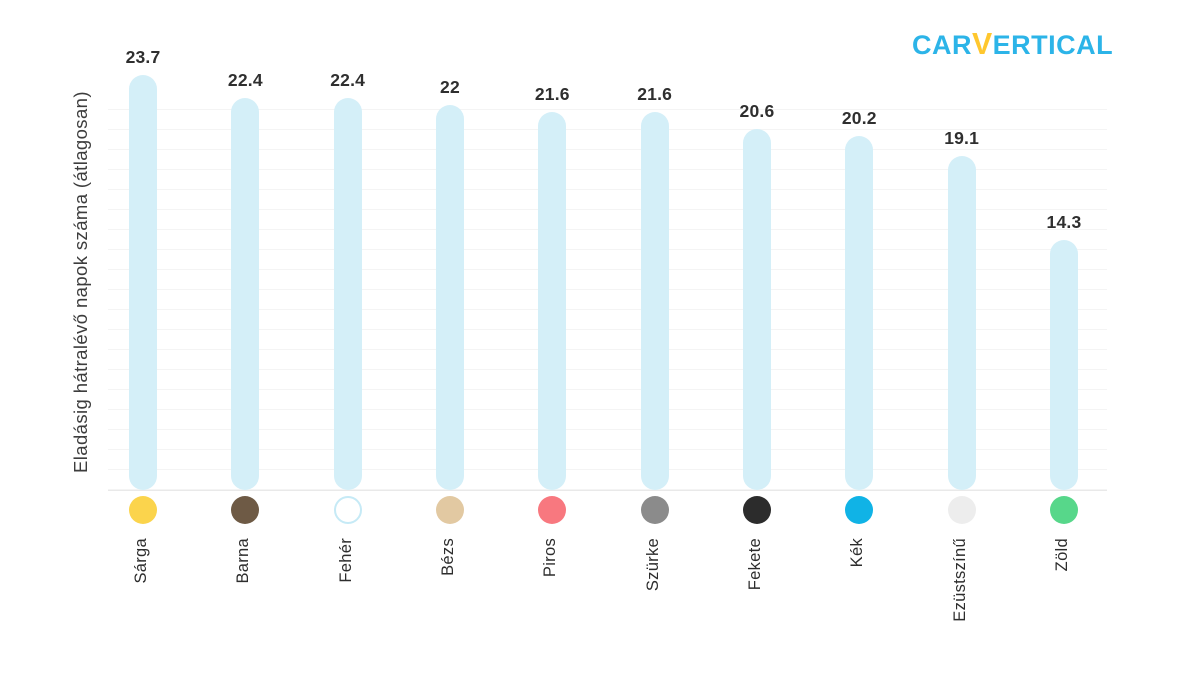 The height and width of the screenshot is (675, 1200). What do you see at coordinates (961, 510) in the screenshot?
I see `color-dot-ezüstszínű` at bounding box center [961, 510].